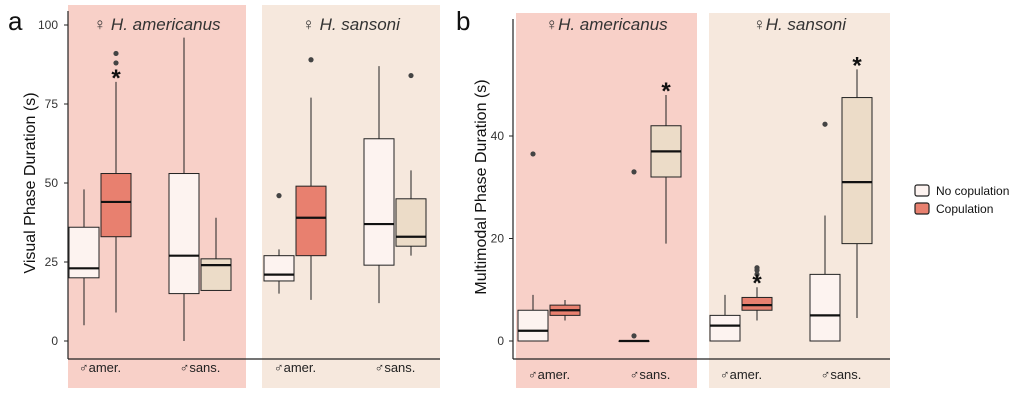 The width and height of the screenshot is (1020, 400). Describe the element at coordinates (351, 24) in the screenshot. I see `group-title: ♀ H. sansoni` at that location.